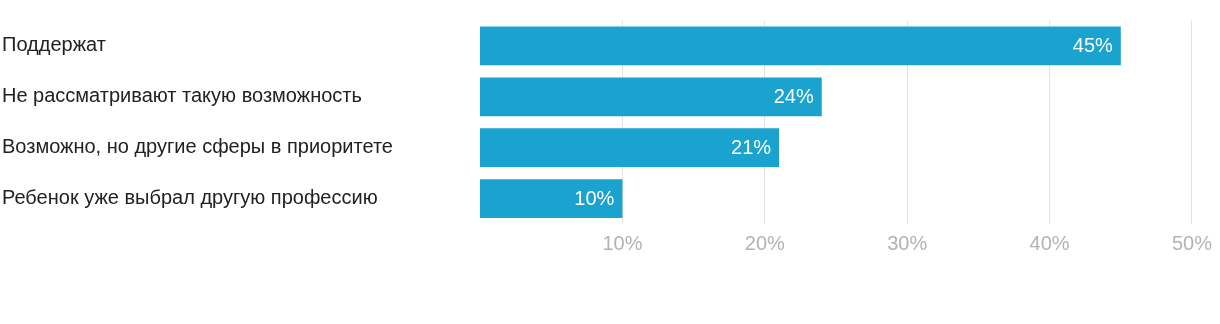  I want to click on y-tick-label: Не рассматривают такую возможность, so click(182, 95).